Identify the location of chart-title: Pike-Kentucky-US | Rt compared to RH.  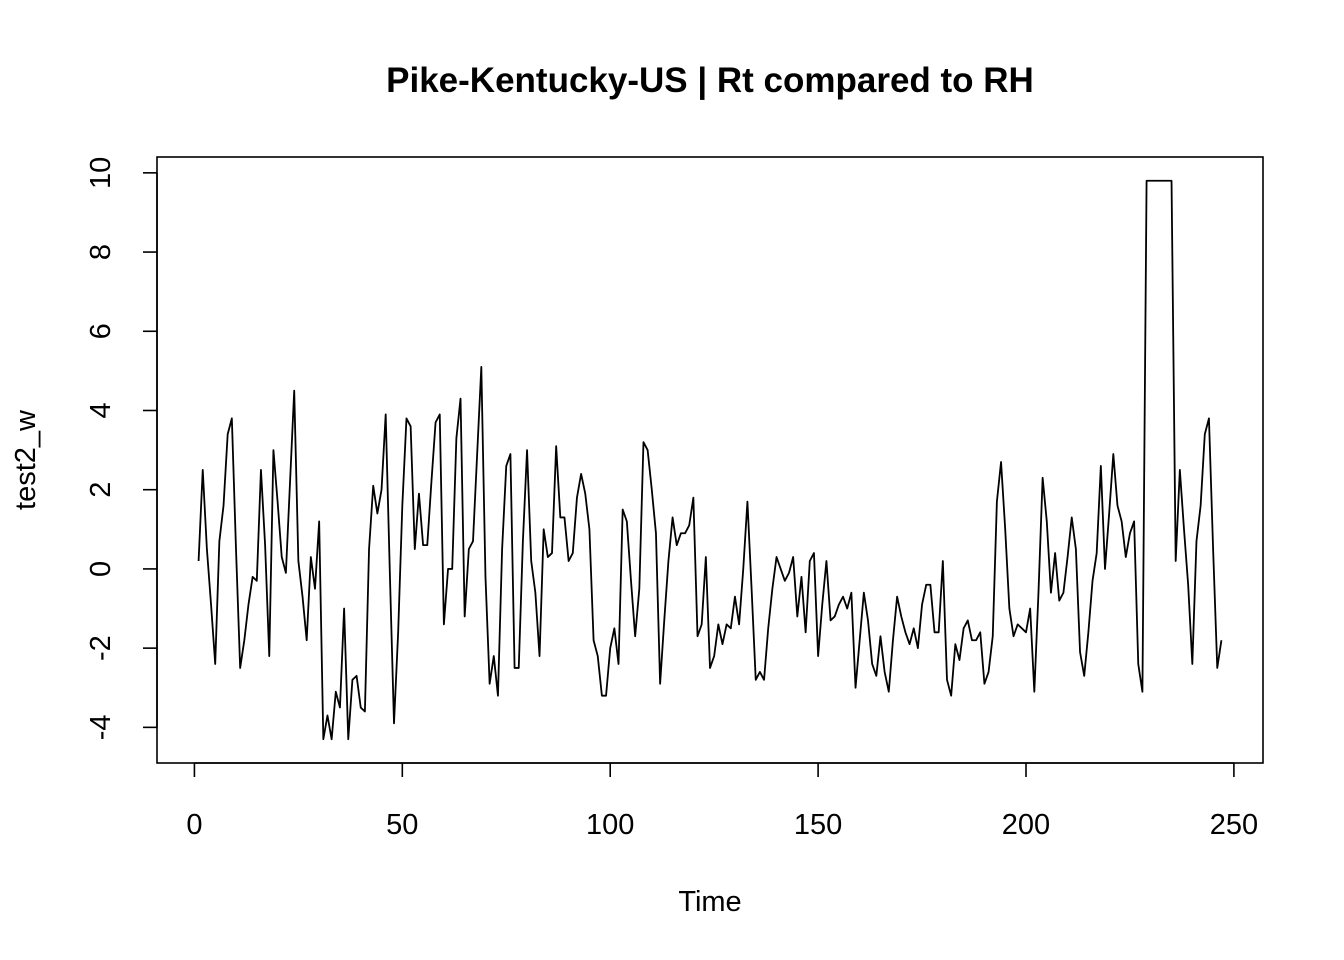
(710, 80).